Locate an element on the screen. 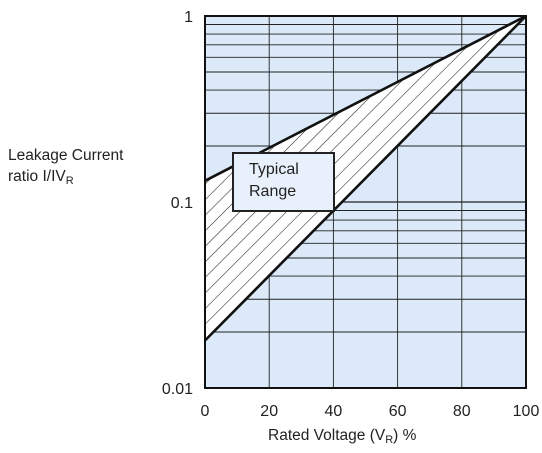 The width and height of the screenshot is (542, 453). x-axis-label: Rated Voltage (VR) % is located at coordinates (342, 436).